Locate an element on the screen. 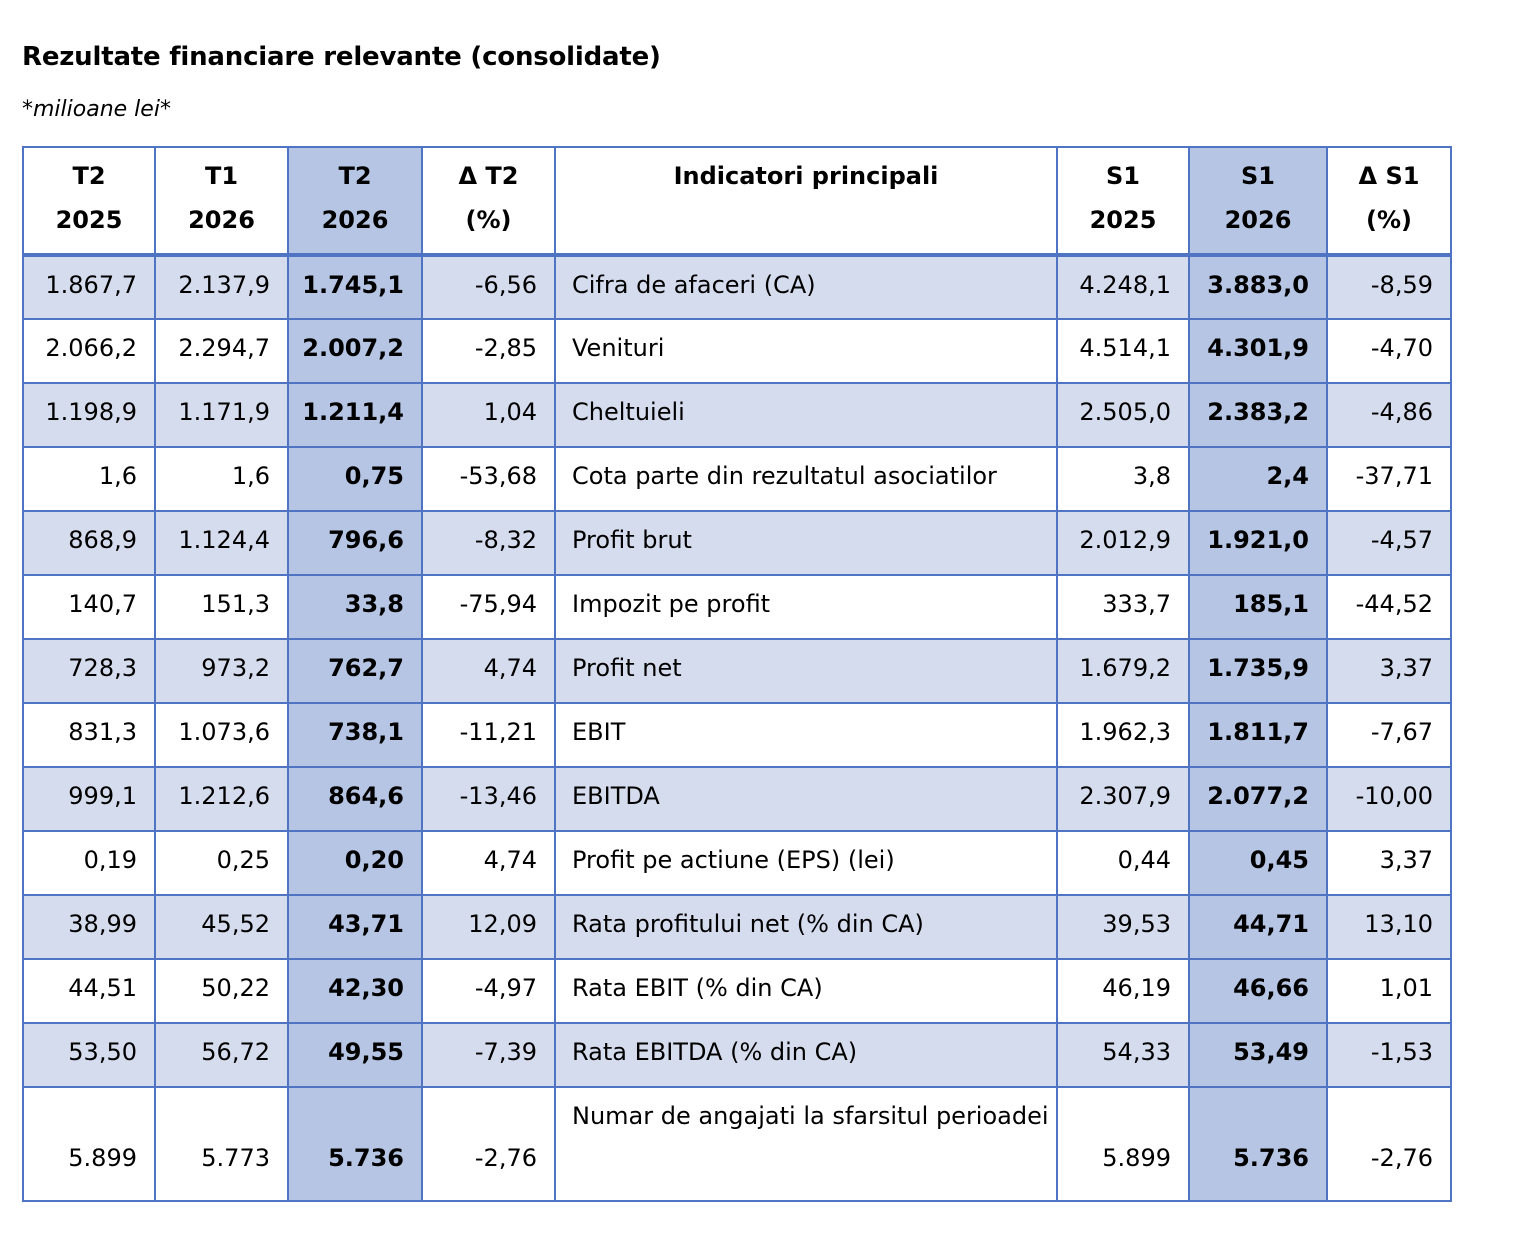 This screenshot has height=1240, width=1536. cell-indicator: Numar de angajati la sfarsitul perioadei is located at coordinates (806, 1144).